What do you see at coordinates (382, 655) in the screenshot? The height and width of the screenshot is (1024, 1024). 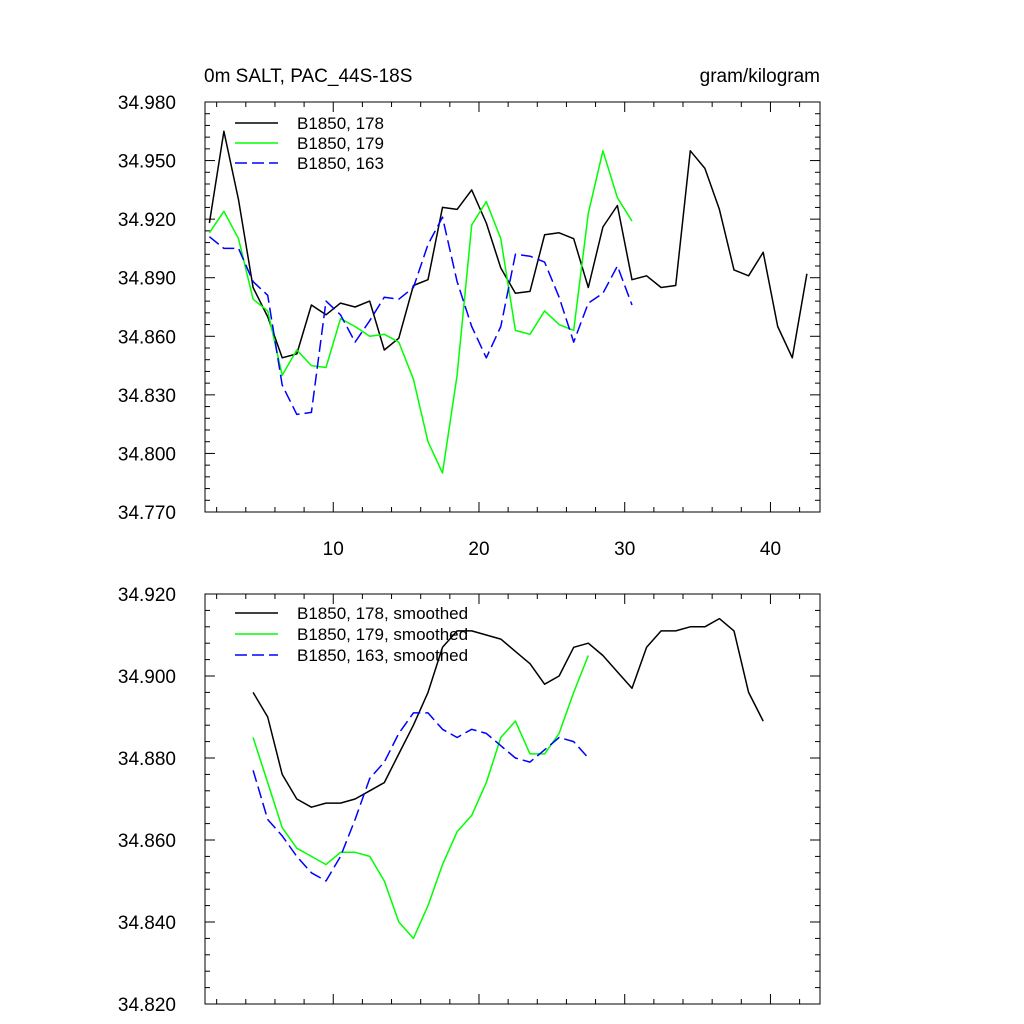 I see `bottom-legend-label-163: B1850, 163, smoothed` at bounding box center [382, 655].